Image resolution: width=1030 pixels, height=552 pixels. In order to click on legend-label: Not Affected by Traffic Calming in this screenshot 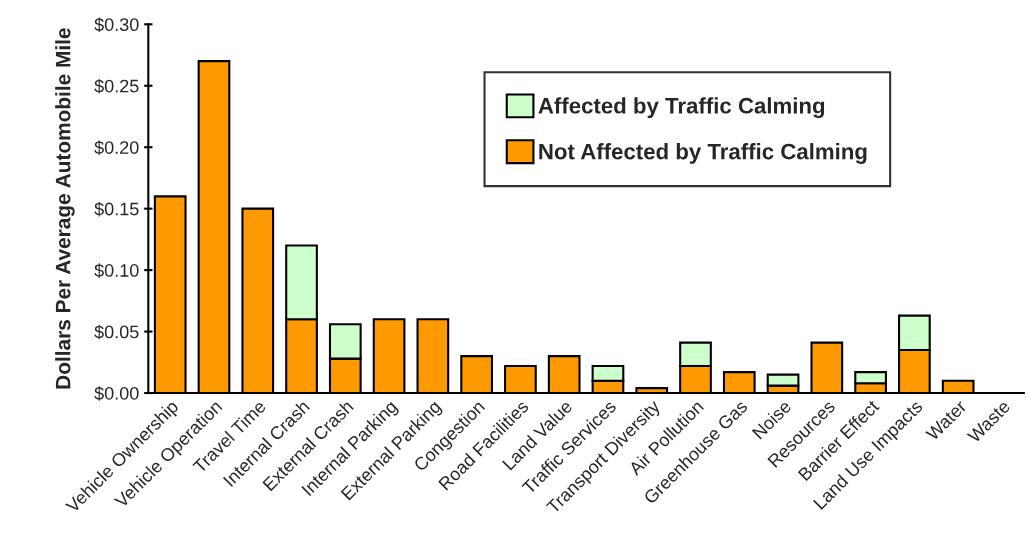, I will do `click(703, 153)`.